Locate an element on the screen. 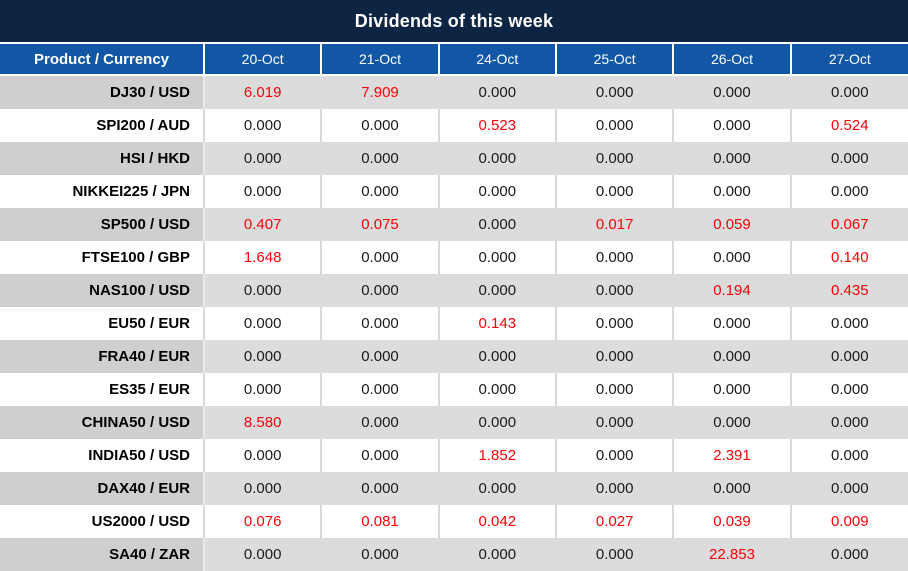 This screenshot has width=908, height=571. product-label: SP500 / USD is located at coordinates (102, 224).